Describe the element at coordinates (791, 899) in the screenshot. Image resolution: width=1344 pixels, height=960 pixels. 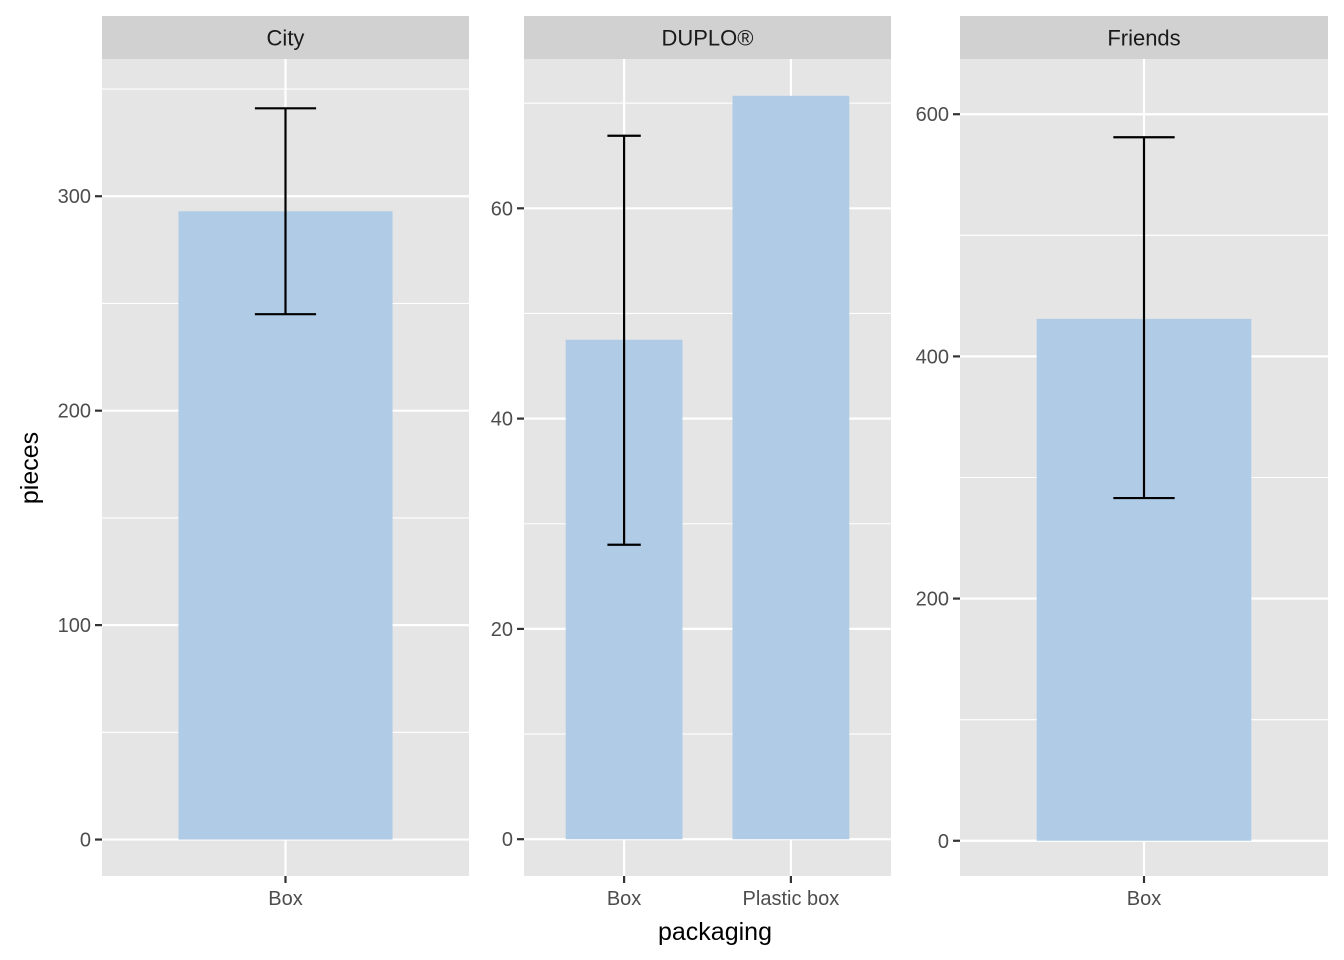
I see `x-tick-label: Plastic box` at that location.